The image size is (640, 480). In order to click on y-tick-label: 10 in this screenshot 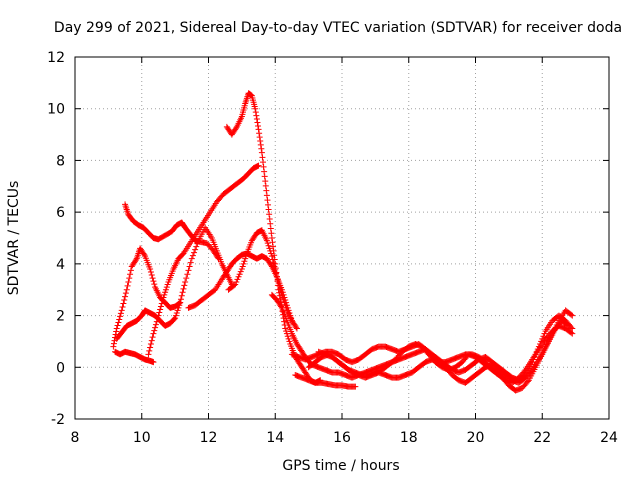, I will do `click(56, 110)`.